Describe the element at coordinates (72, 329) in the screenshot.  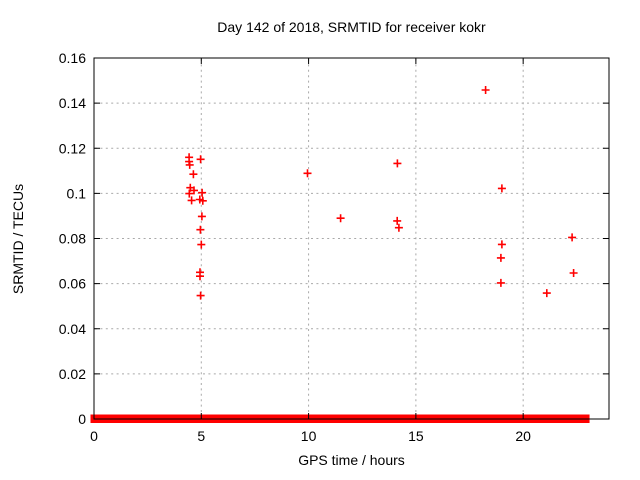
I see `y-tick-label: 0.04` at that location.